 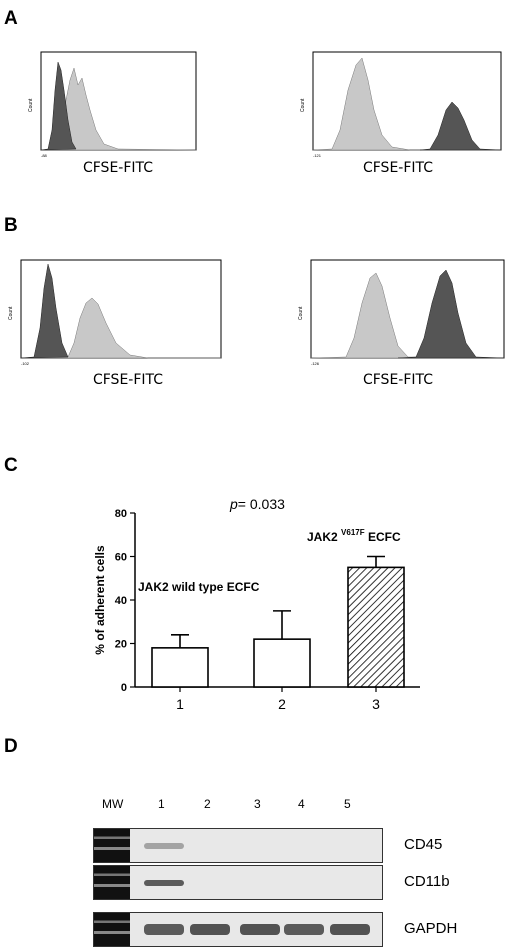 What do you see at coordinates (282, 704) in the screenshot?
I see `x-tick-label: 2` at bounding box center [282, 704].